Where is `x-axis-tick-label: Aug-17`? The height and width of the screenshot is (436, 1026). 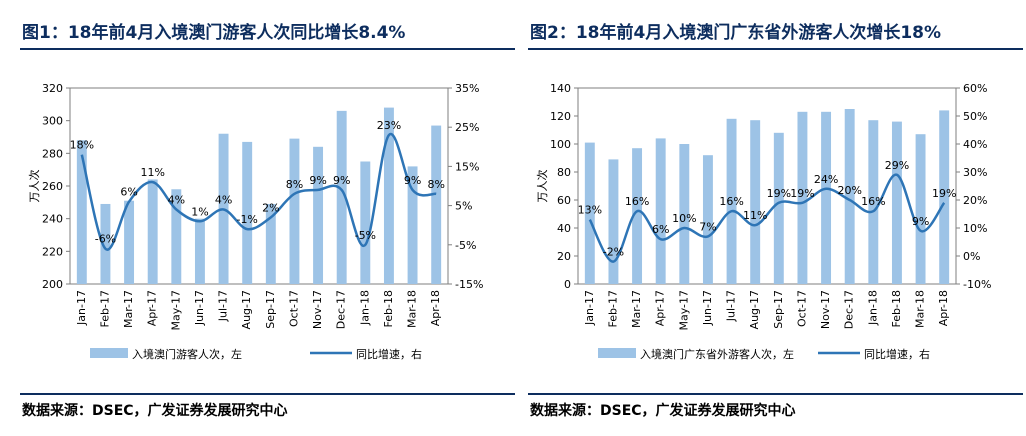 x-axis-tick-label: Aug-17 is located at coordinates (754, 309).